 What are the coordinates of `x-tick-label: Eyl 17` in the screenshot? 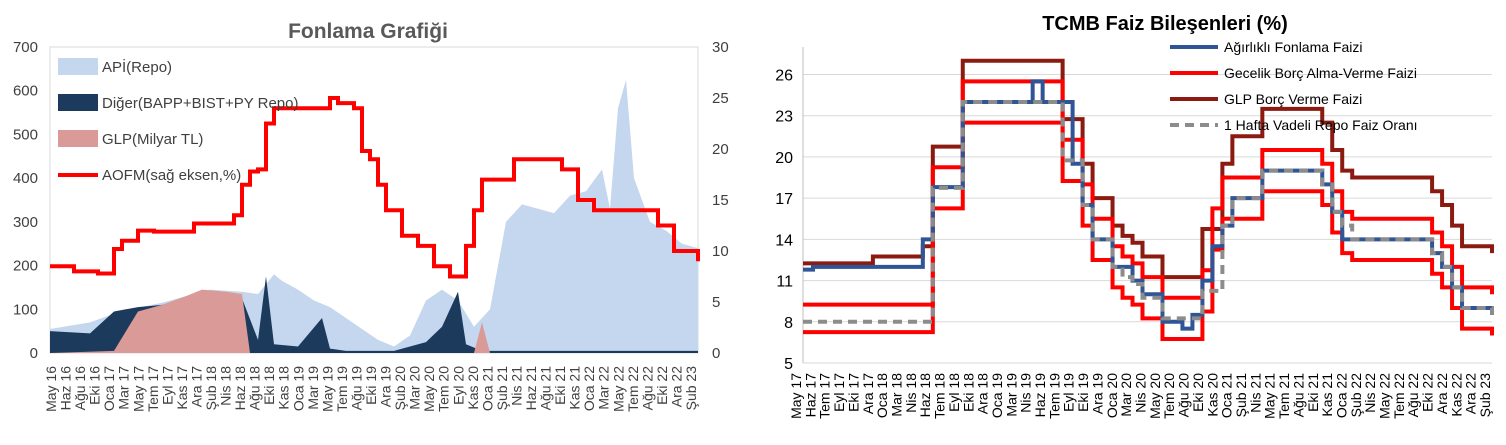 It's located at (167, 385).